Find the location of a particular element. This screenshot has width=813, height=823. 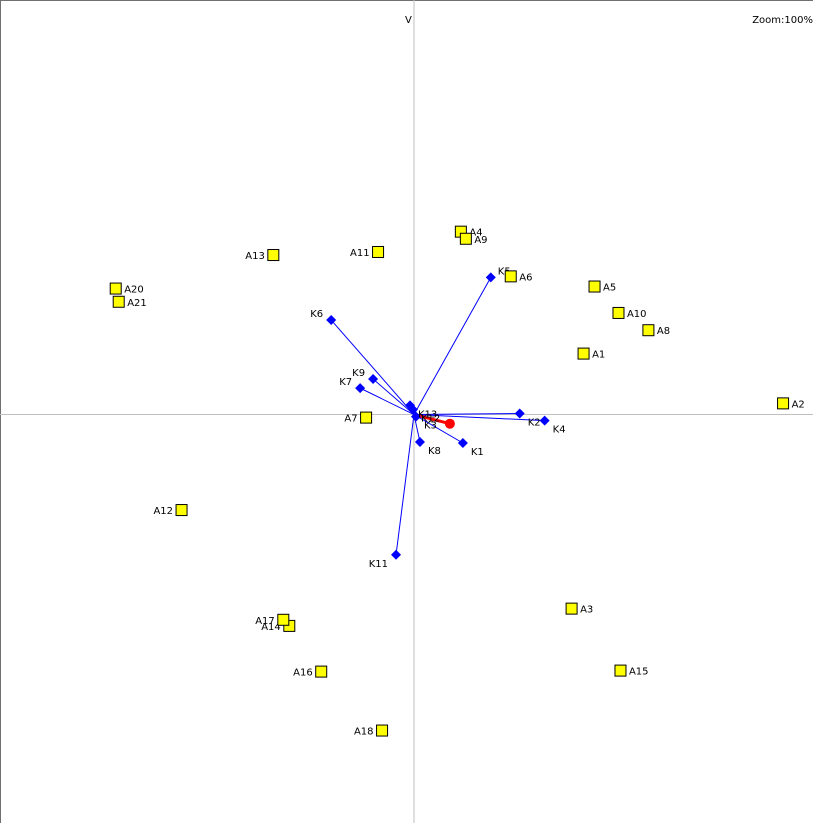

highlight-point is located at coordinates (449, 423).